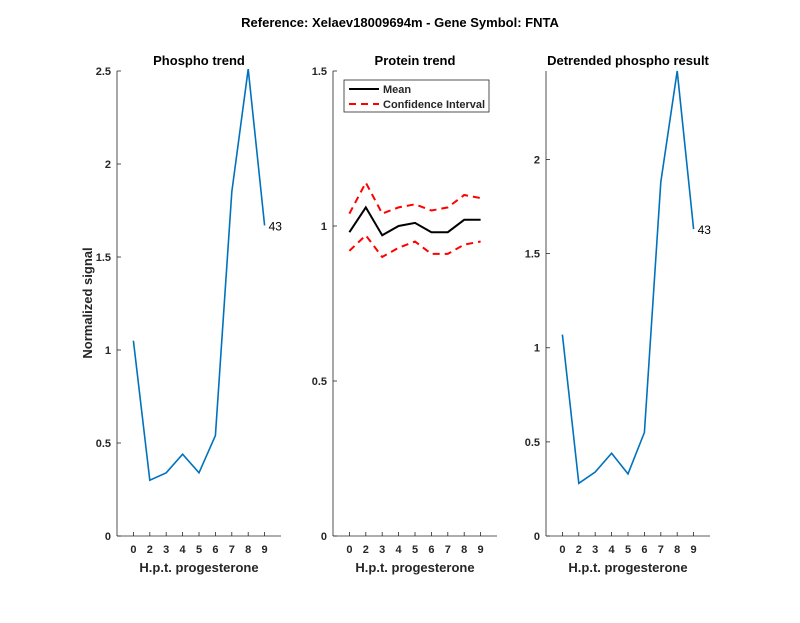 The height and width of the screenshot is (623, 800). Describe the element at coordinates (416, 96) in the screenshot. I see `legend: Mean Confidence Interval` at that location.